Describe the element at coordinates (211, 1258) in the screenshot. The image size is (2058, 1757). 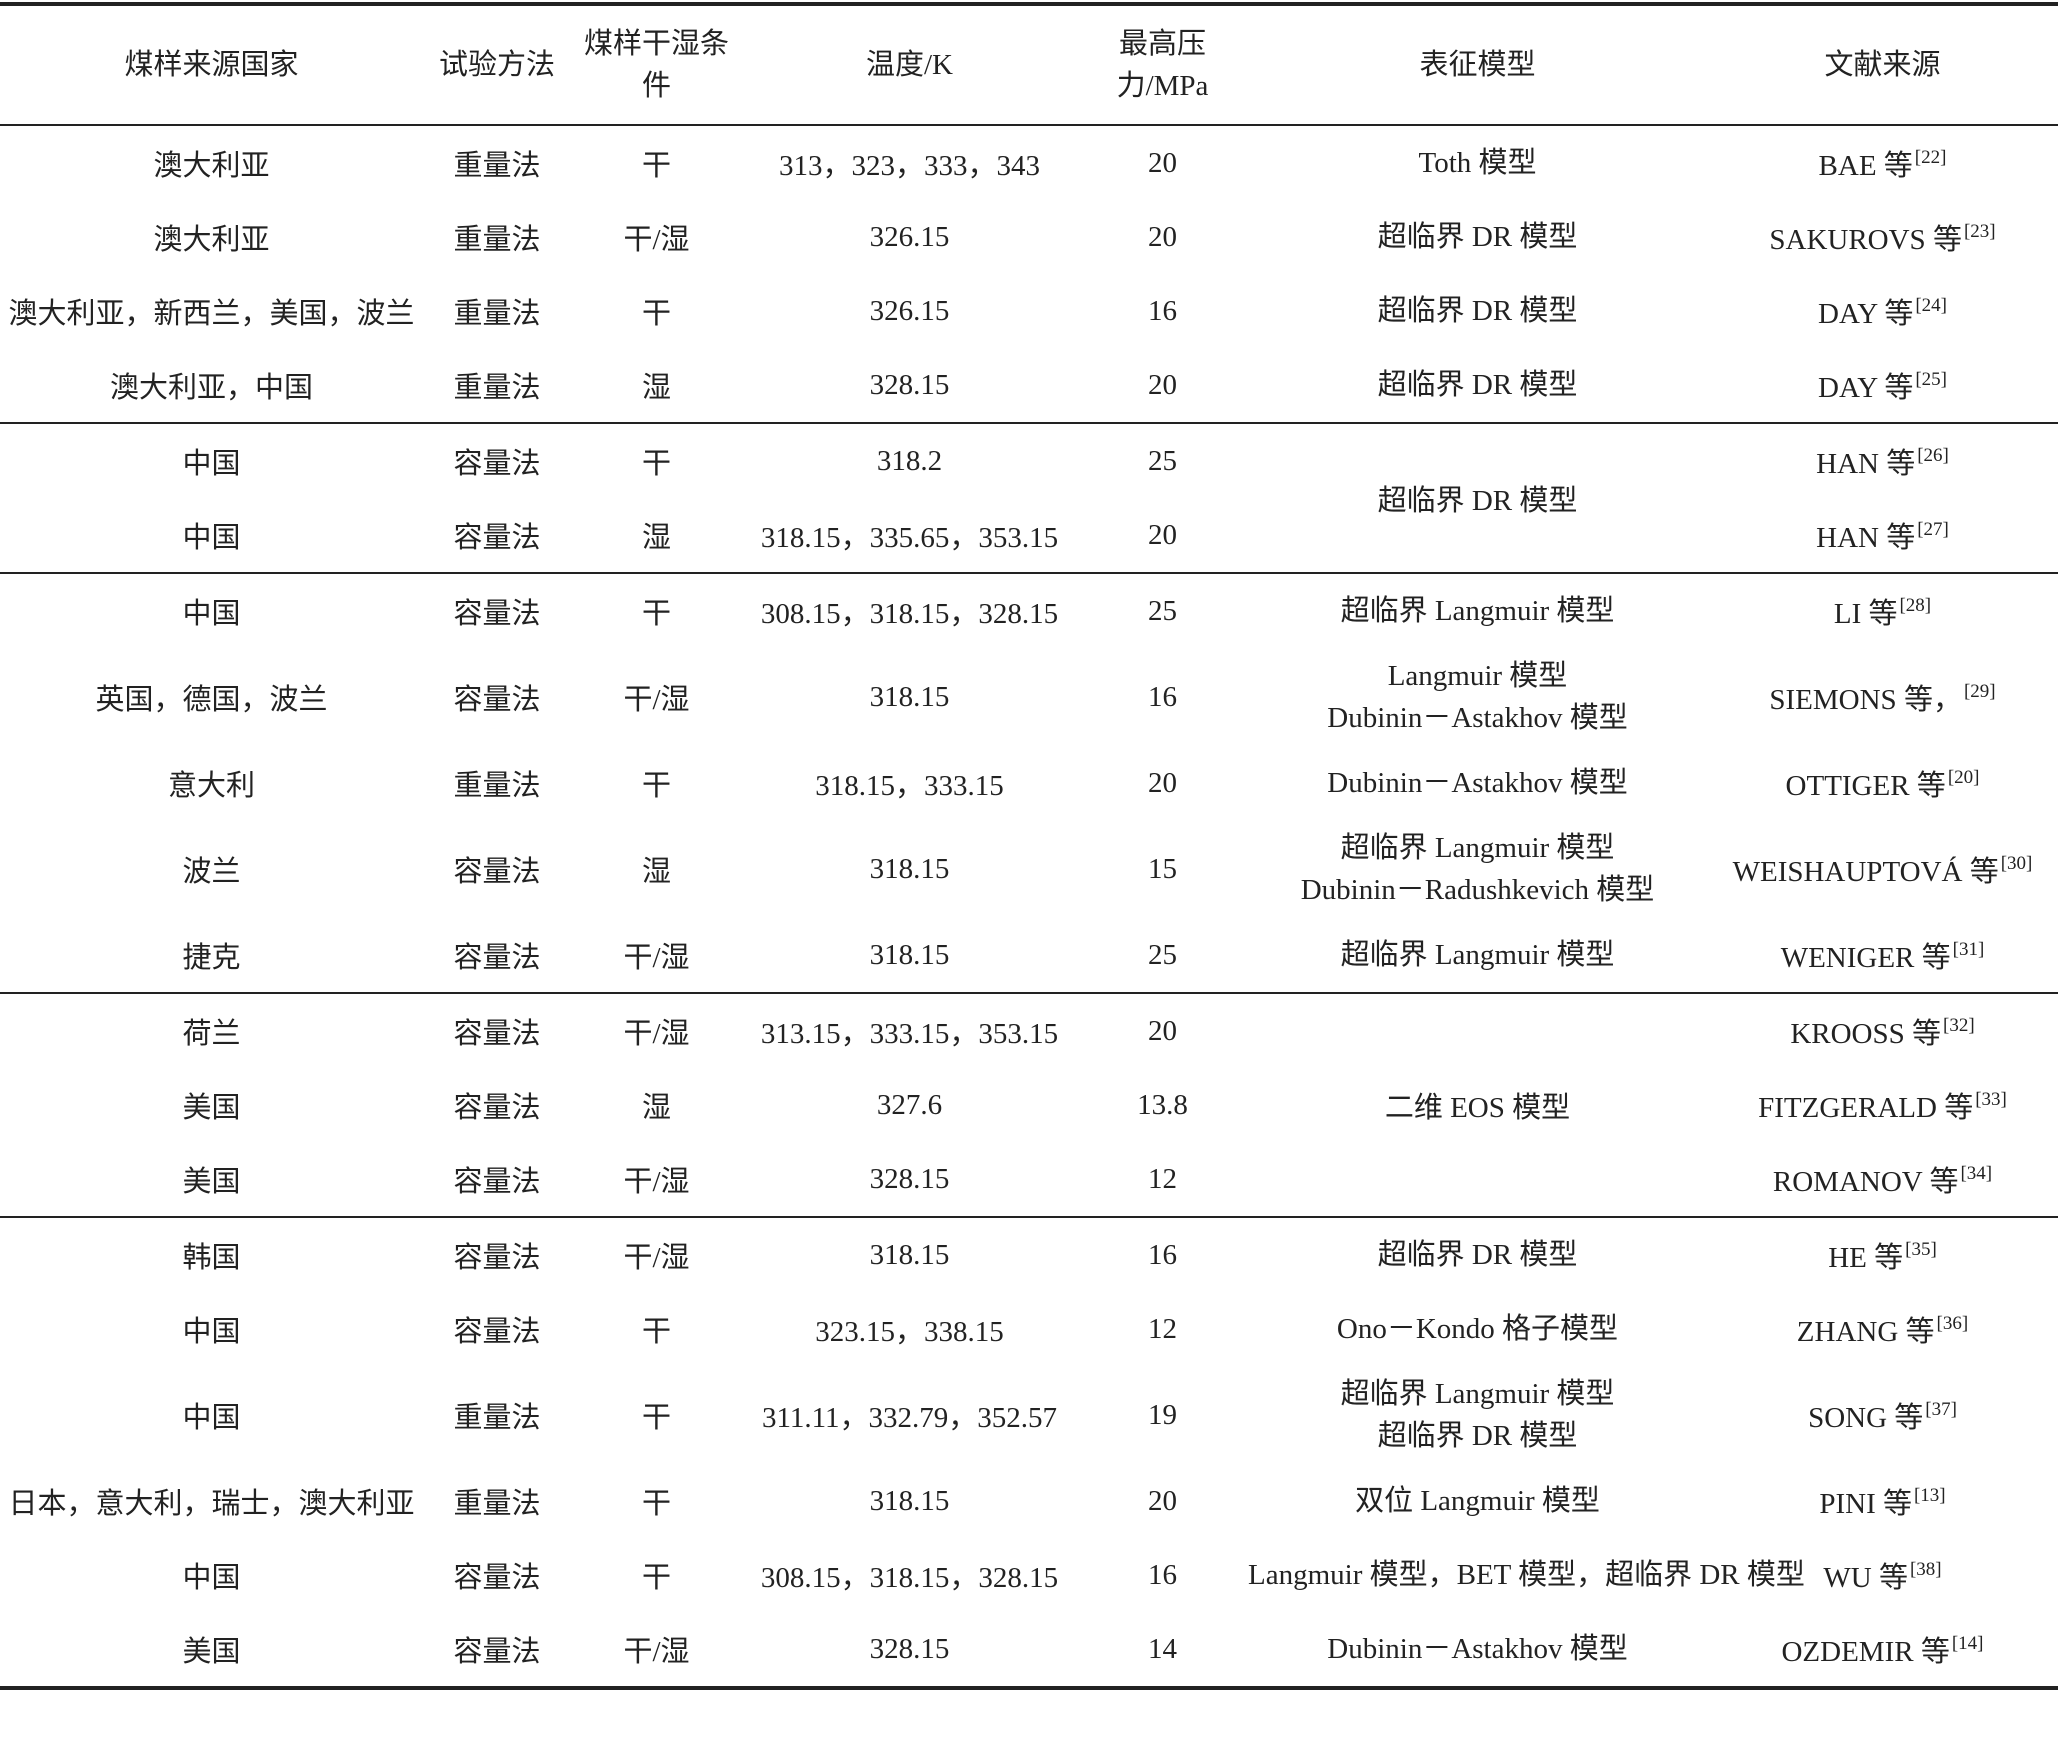
I see `country: 韩国` at that location.